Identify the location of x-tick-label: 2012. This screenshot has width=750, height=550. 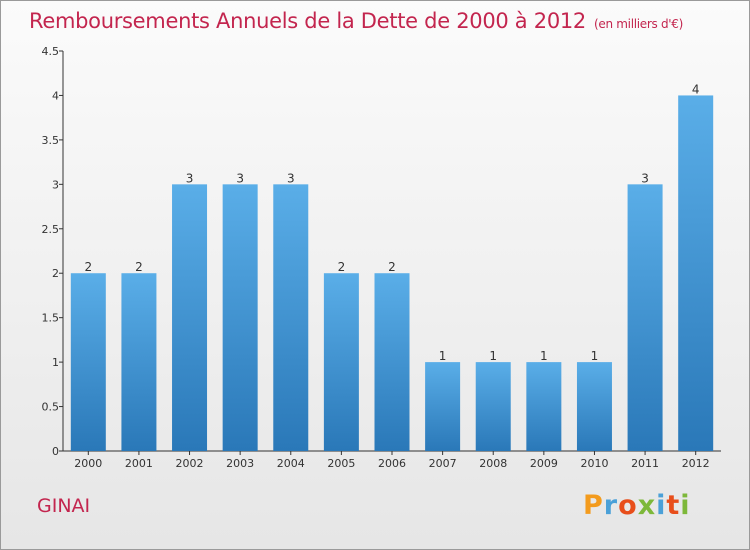
(696, 463).